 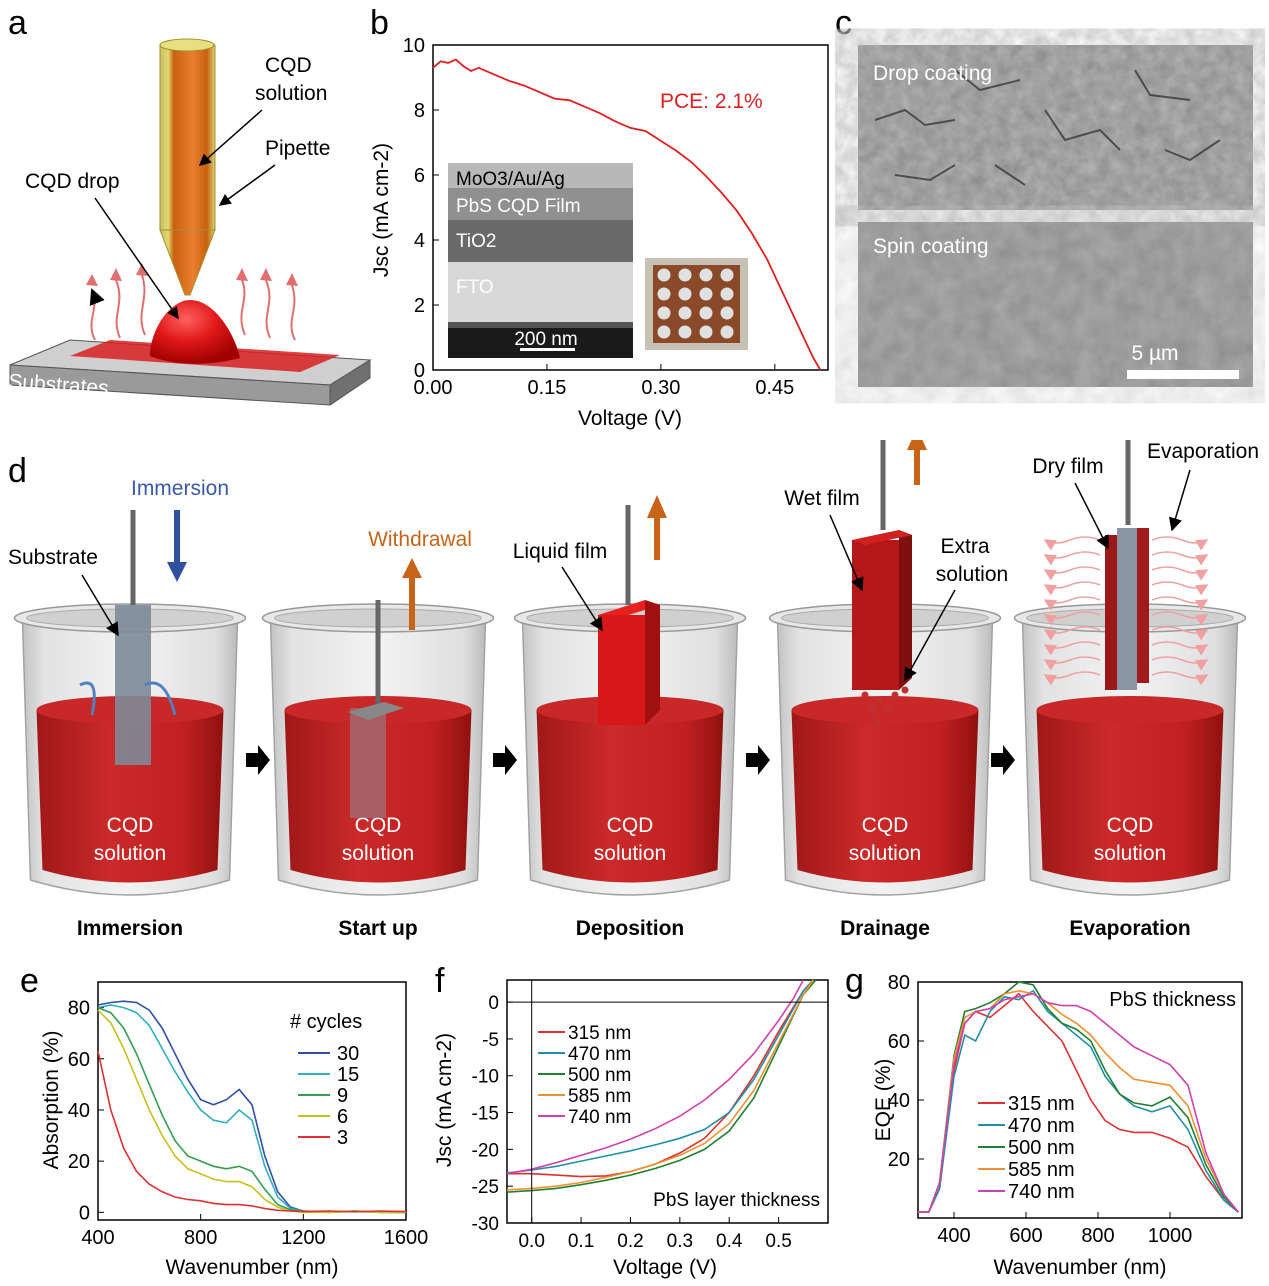 I want to click on annotation-wet-film: Wet film, so click(x=821, y=498).